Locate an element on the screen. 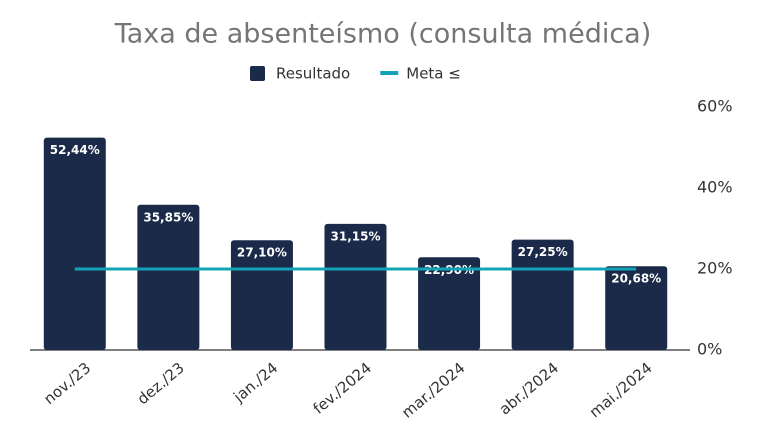 The height and width of the screenshot is (446, 760). value-label: 35,85% is located at coordinates (168, 217).